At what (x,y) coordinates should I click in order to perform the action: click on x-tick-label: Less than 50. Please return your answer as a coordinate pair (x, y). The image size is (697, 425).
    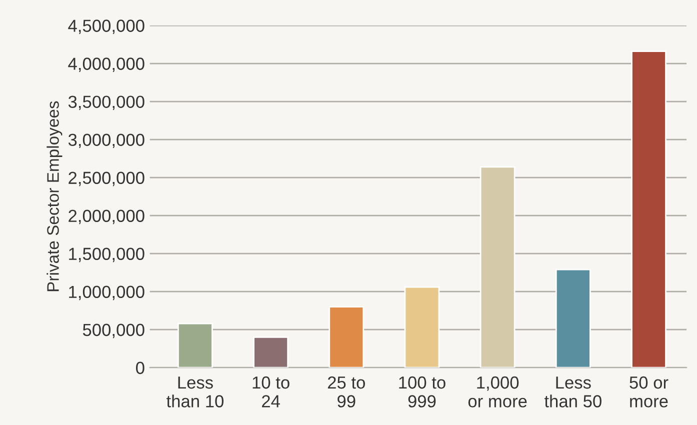
    Looking at the image, I should click on (573, 392).